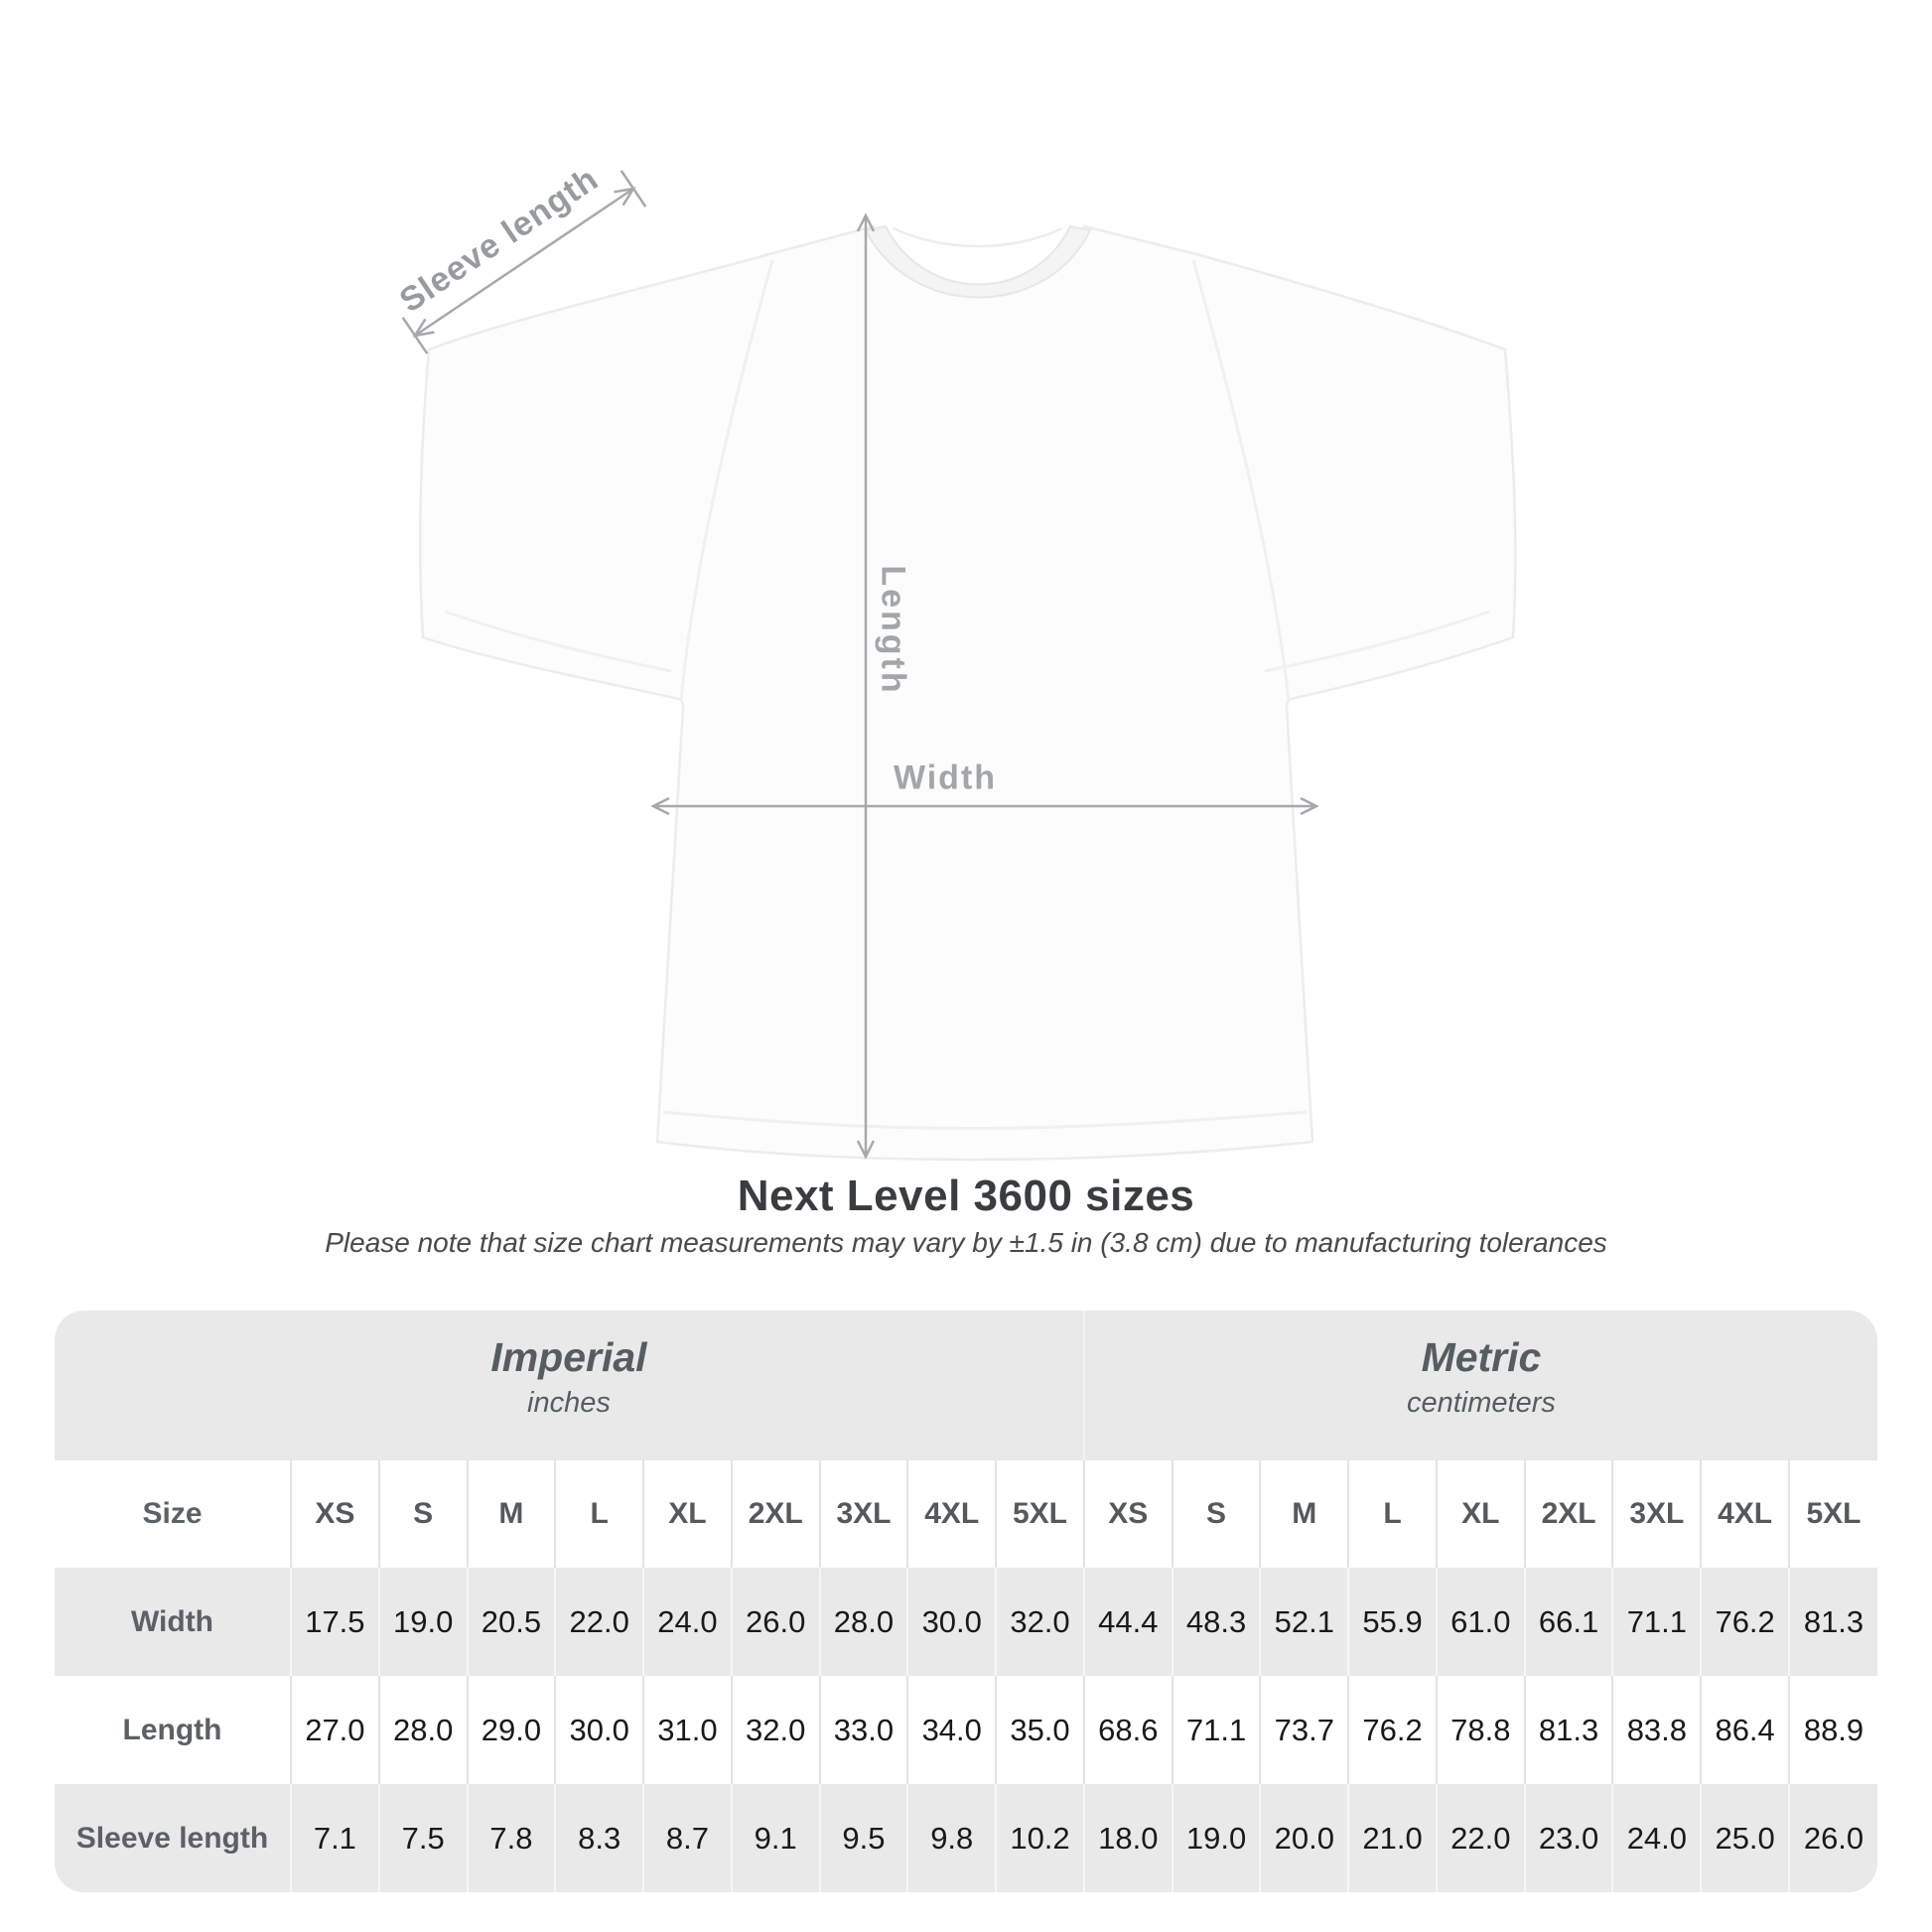  What do you see at coordinates (1745, 1730) in the screenshot?
I see `size-value-cell: 86.4` at bounding box center [1745, 1730].